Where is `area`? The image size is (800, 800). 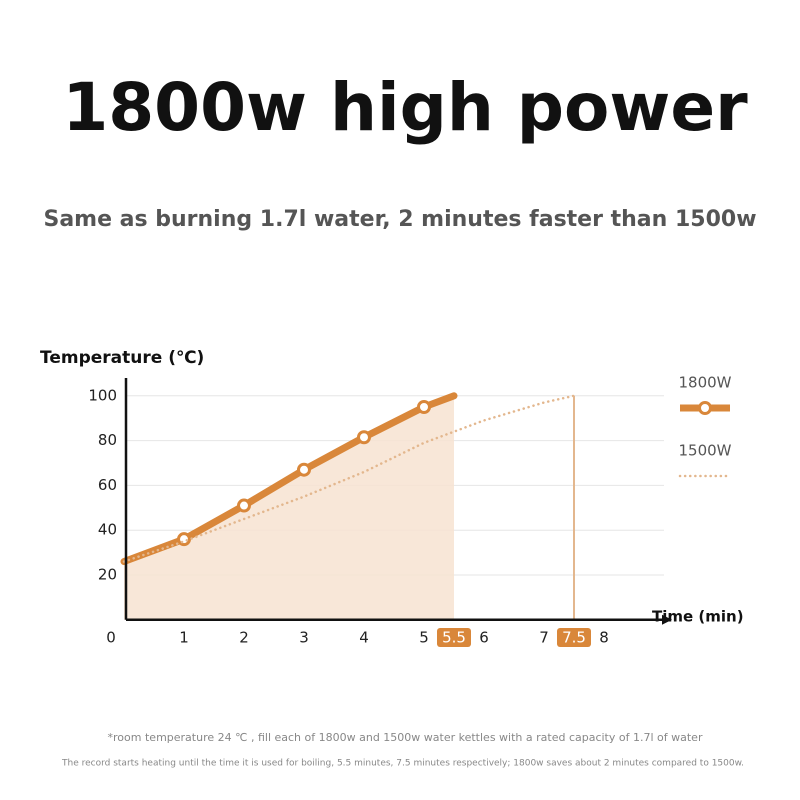
area is located at coordinates (289, 507).